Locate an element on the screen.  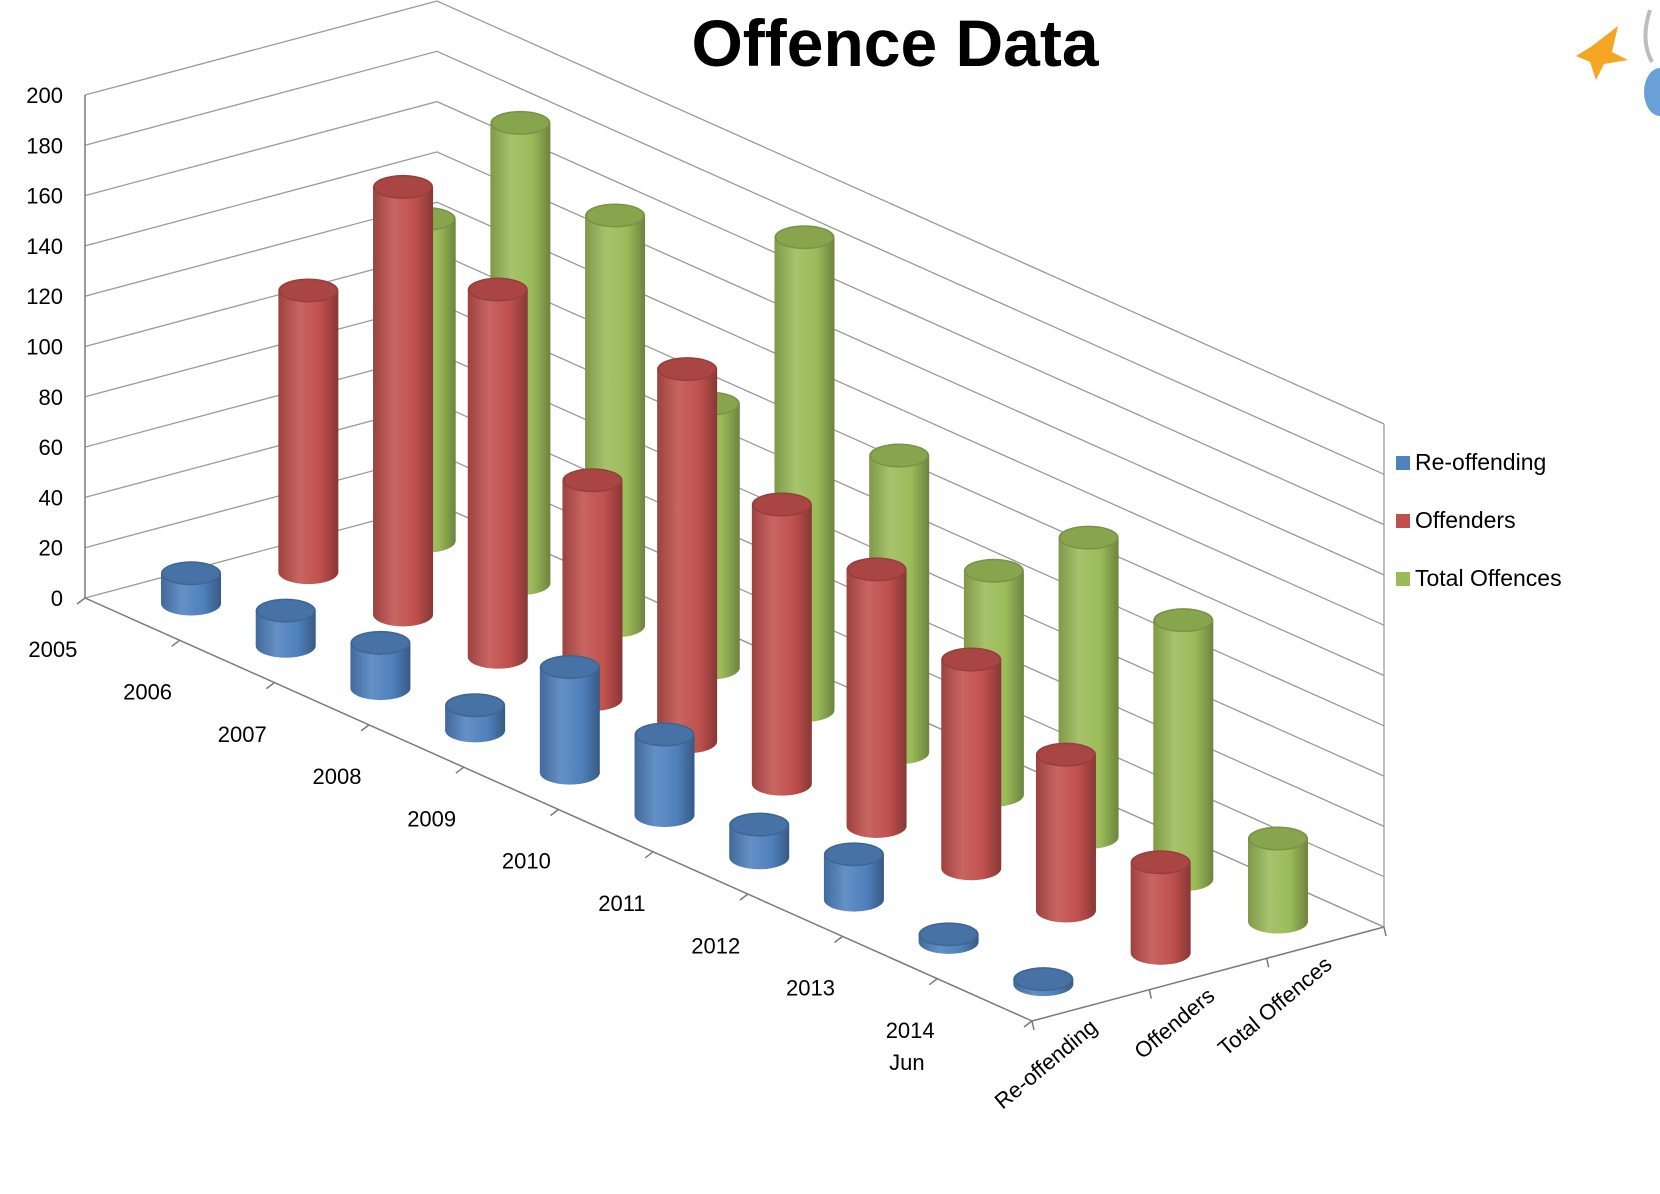
bar-offenders-2010 is located at coordinates (781, 644).